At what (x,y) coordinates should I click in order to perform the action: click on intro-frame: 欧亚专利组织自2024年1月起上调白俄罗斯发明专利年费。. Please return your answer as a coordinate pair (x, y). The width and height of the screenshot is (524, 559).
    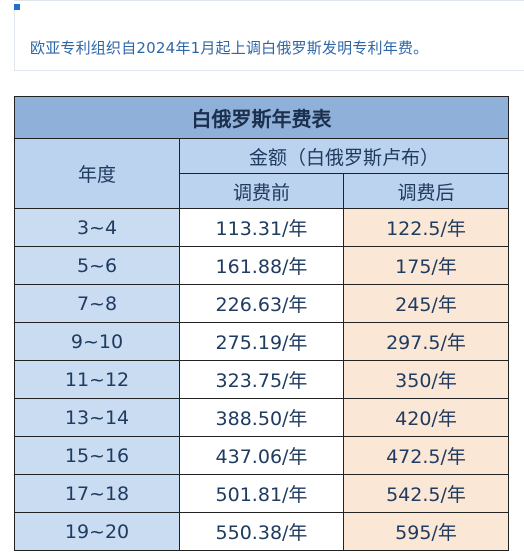
    Looking at the image, I should click on (262, 39).